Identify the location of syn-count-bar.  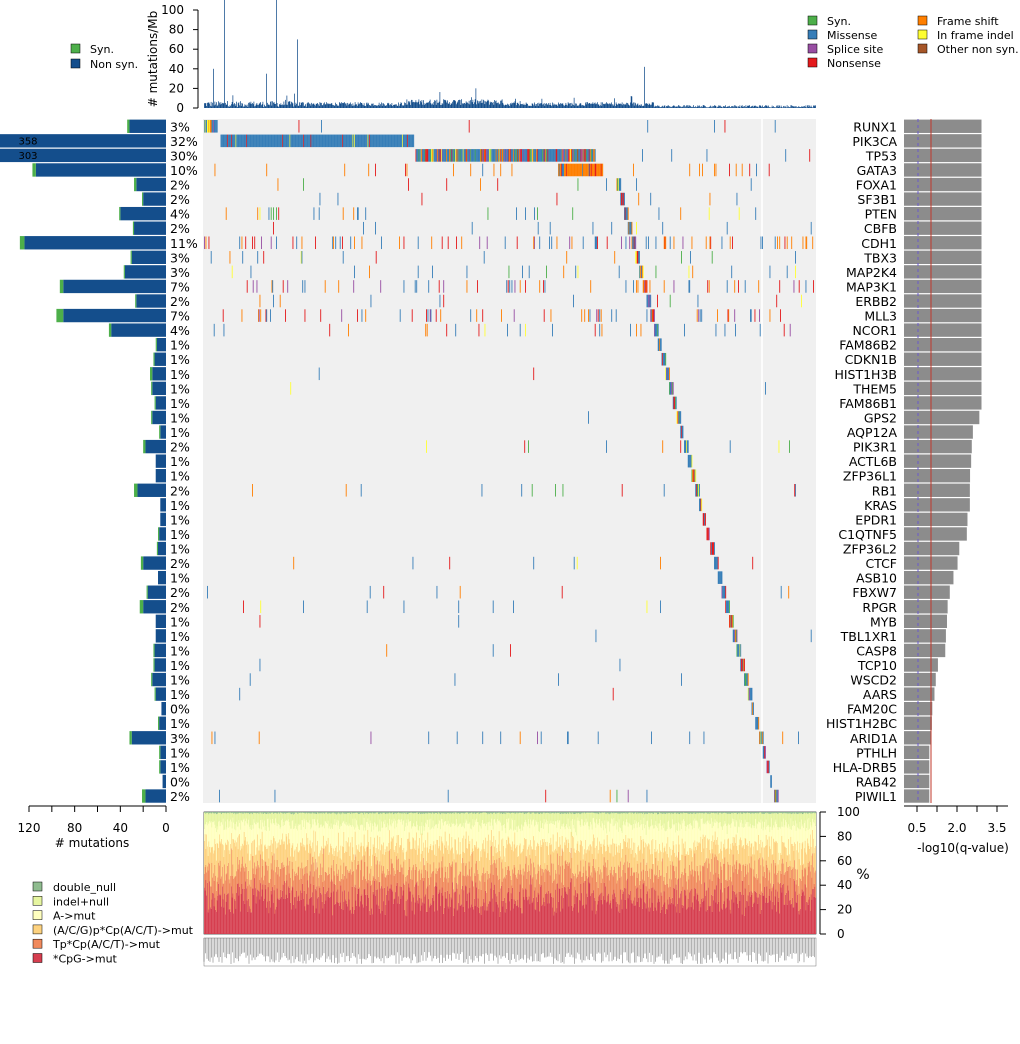
(128, 126).